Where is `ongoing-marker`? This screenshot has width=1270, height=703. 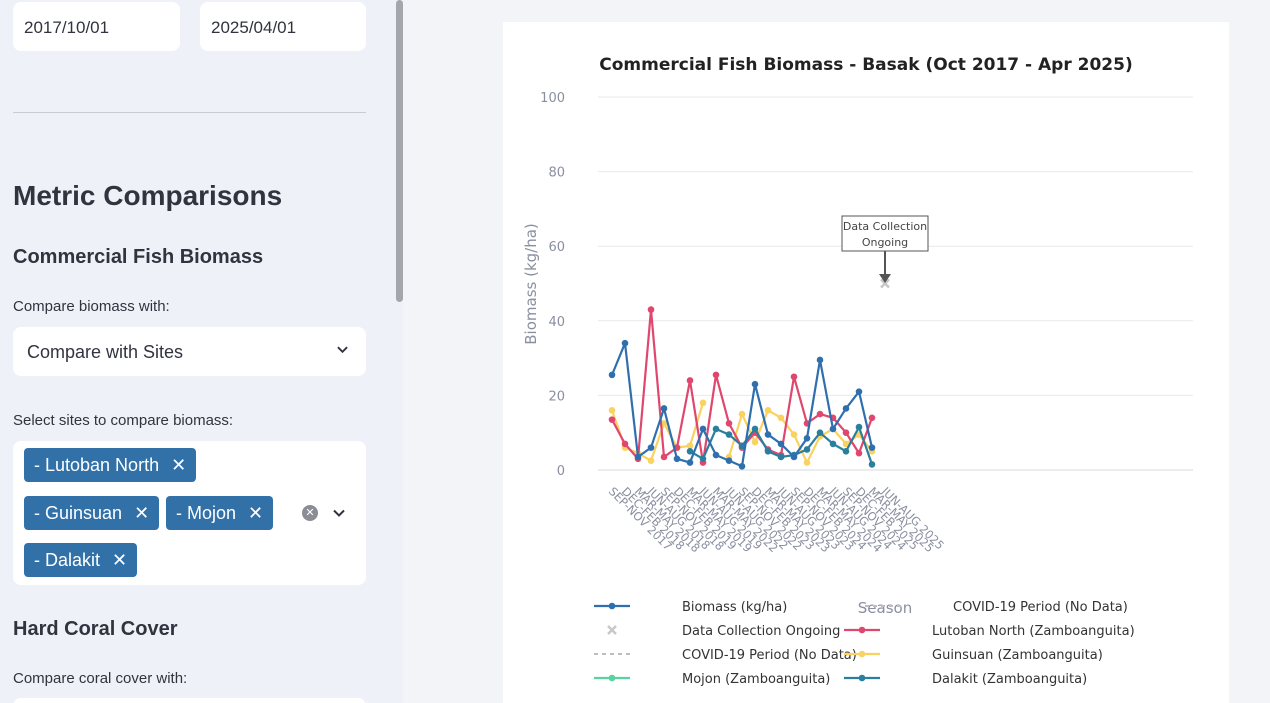 ongoing-marker is located at coordinates (885, 283).